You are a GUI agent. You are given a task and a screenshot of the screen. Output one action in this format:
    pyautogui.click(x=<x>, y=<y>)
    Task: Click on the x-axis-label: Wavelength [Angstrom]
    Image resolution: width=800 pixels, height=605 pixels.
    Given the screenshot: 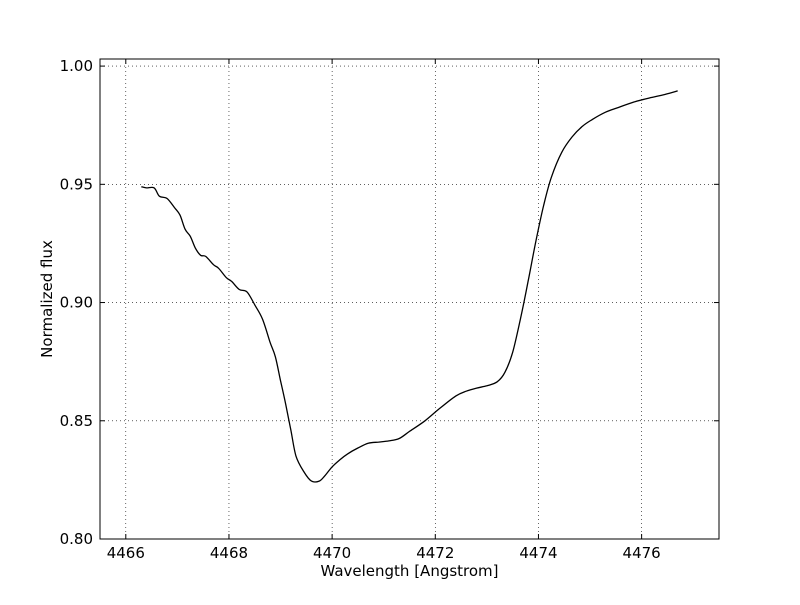 What is the action you would take?
    pyautogui.click(x=409, y=571)
    